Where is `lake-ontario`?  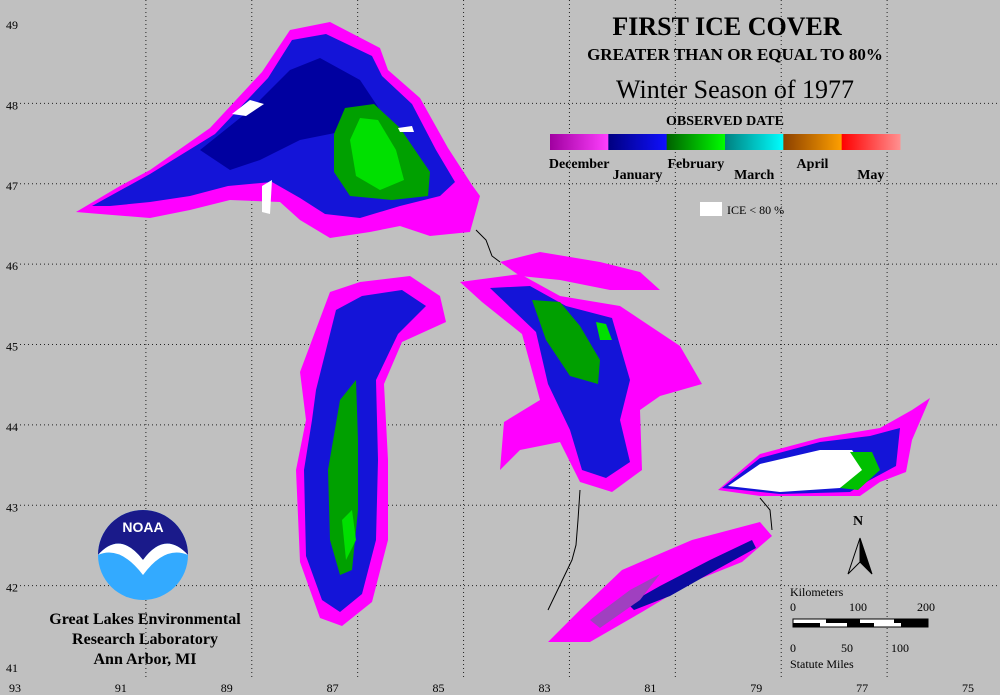
lake-ontario is located at coordinates (824, 447).